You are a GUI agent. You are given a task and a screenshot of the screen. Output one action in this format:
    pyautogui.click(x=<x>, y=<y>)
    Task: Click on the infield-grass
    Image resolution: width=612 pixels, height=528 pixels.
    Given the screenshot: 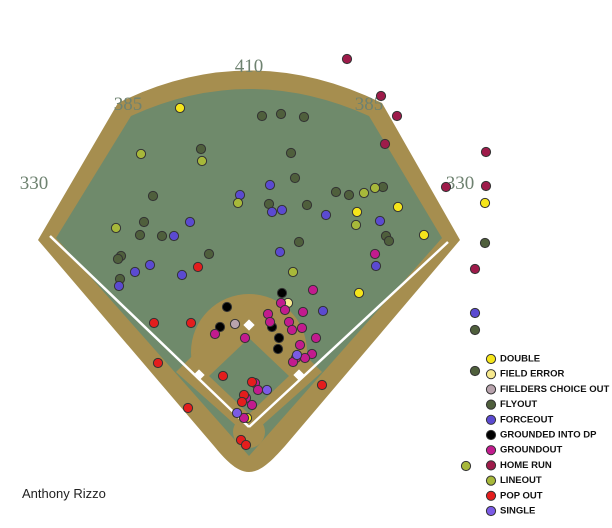 What is the action you would take?
    pyautogui.click(x=249, y=376)
    